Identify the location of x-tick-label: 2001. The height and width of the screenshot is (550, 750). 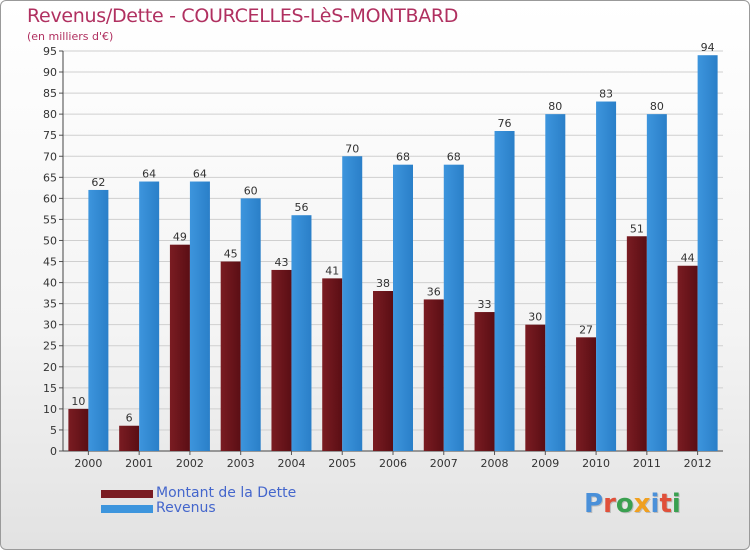
(139, 463).